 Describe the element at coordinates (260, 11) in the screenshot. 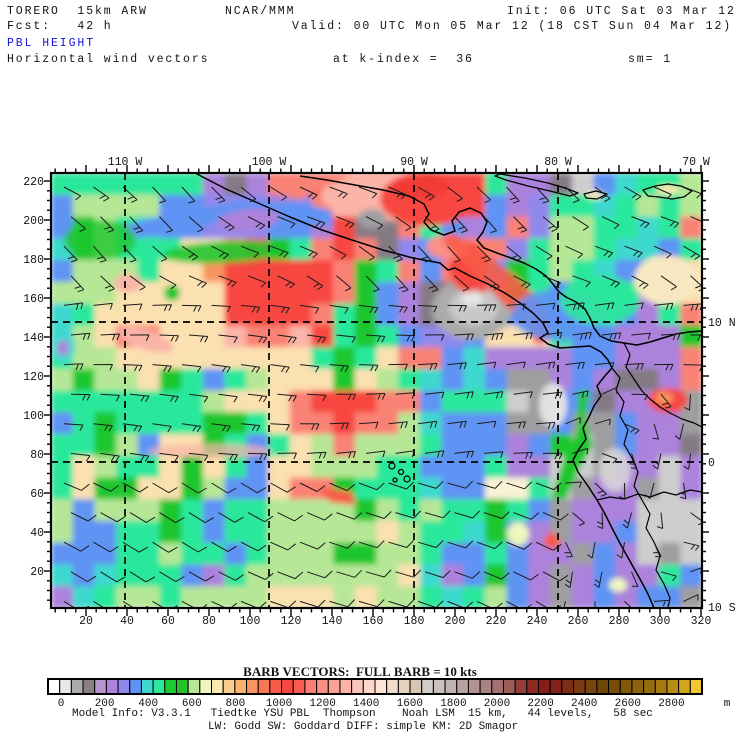

I see `svg-text: NCAR/MMM` at that location.